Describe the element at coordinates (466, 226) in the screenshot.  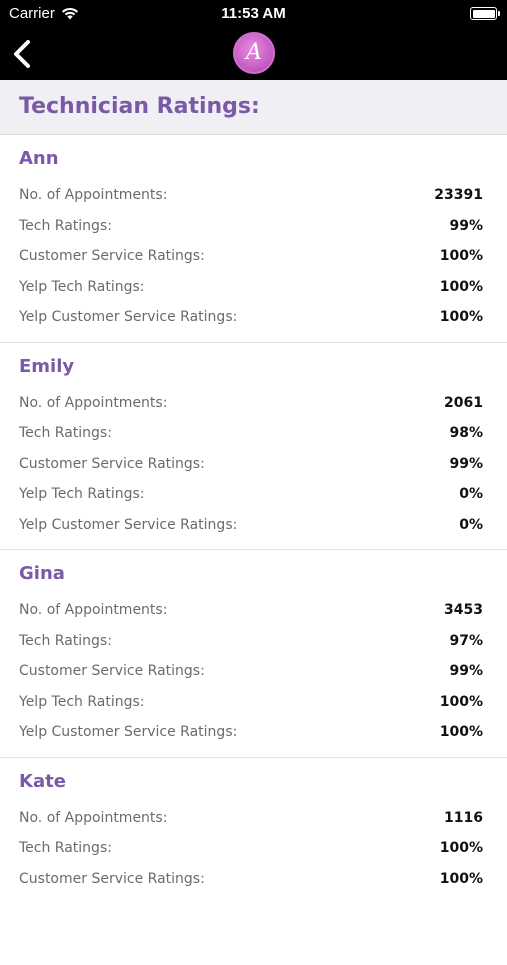
I see `tech-rating-value: 99%` at that location.